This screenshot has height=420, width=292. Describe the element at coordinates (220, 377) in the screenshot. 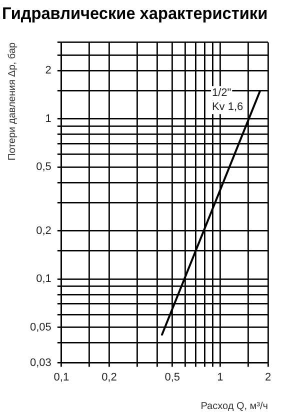

I see `x-tick-label: 1` at that location.